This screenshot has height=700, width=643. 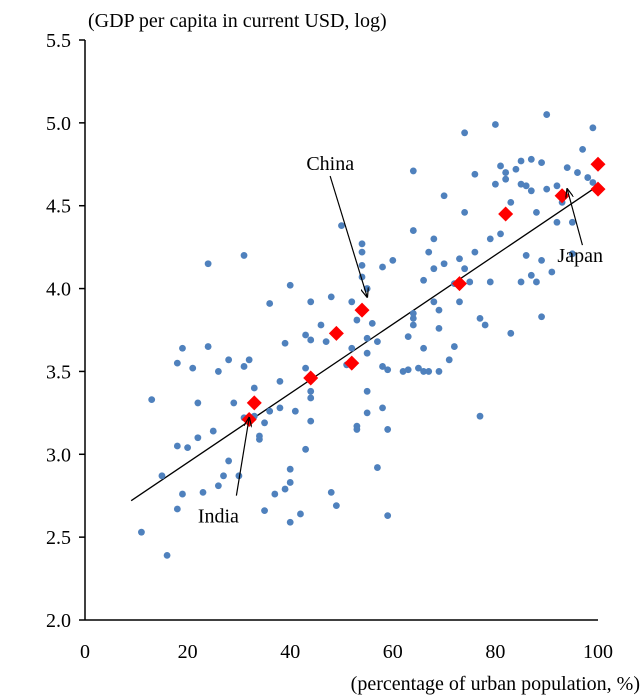 I want to click on x-tick-label: 0, so click(x=85, y=652).